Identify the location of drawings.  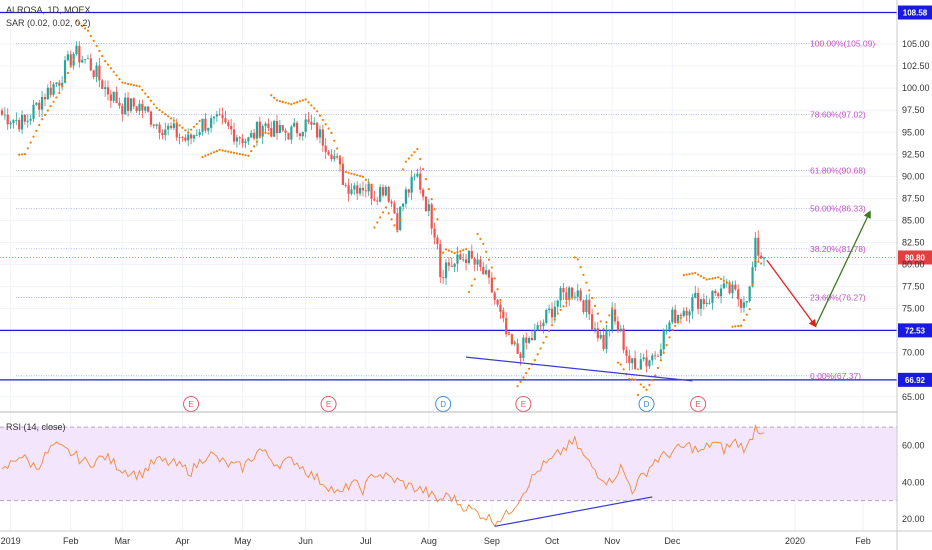
(668, 296).